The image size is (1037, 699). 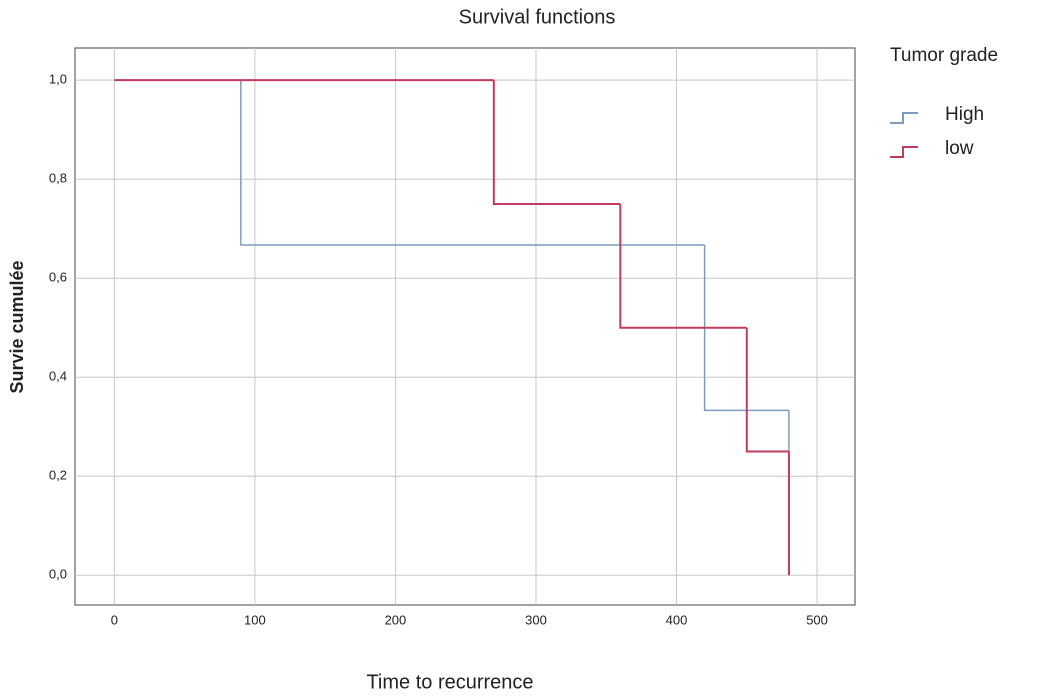 I want to click on x-tick-label: 300, so click(x=536, y=619).